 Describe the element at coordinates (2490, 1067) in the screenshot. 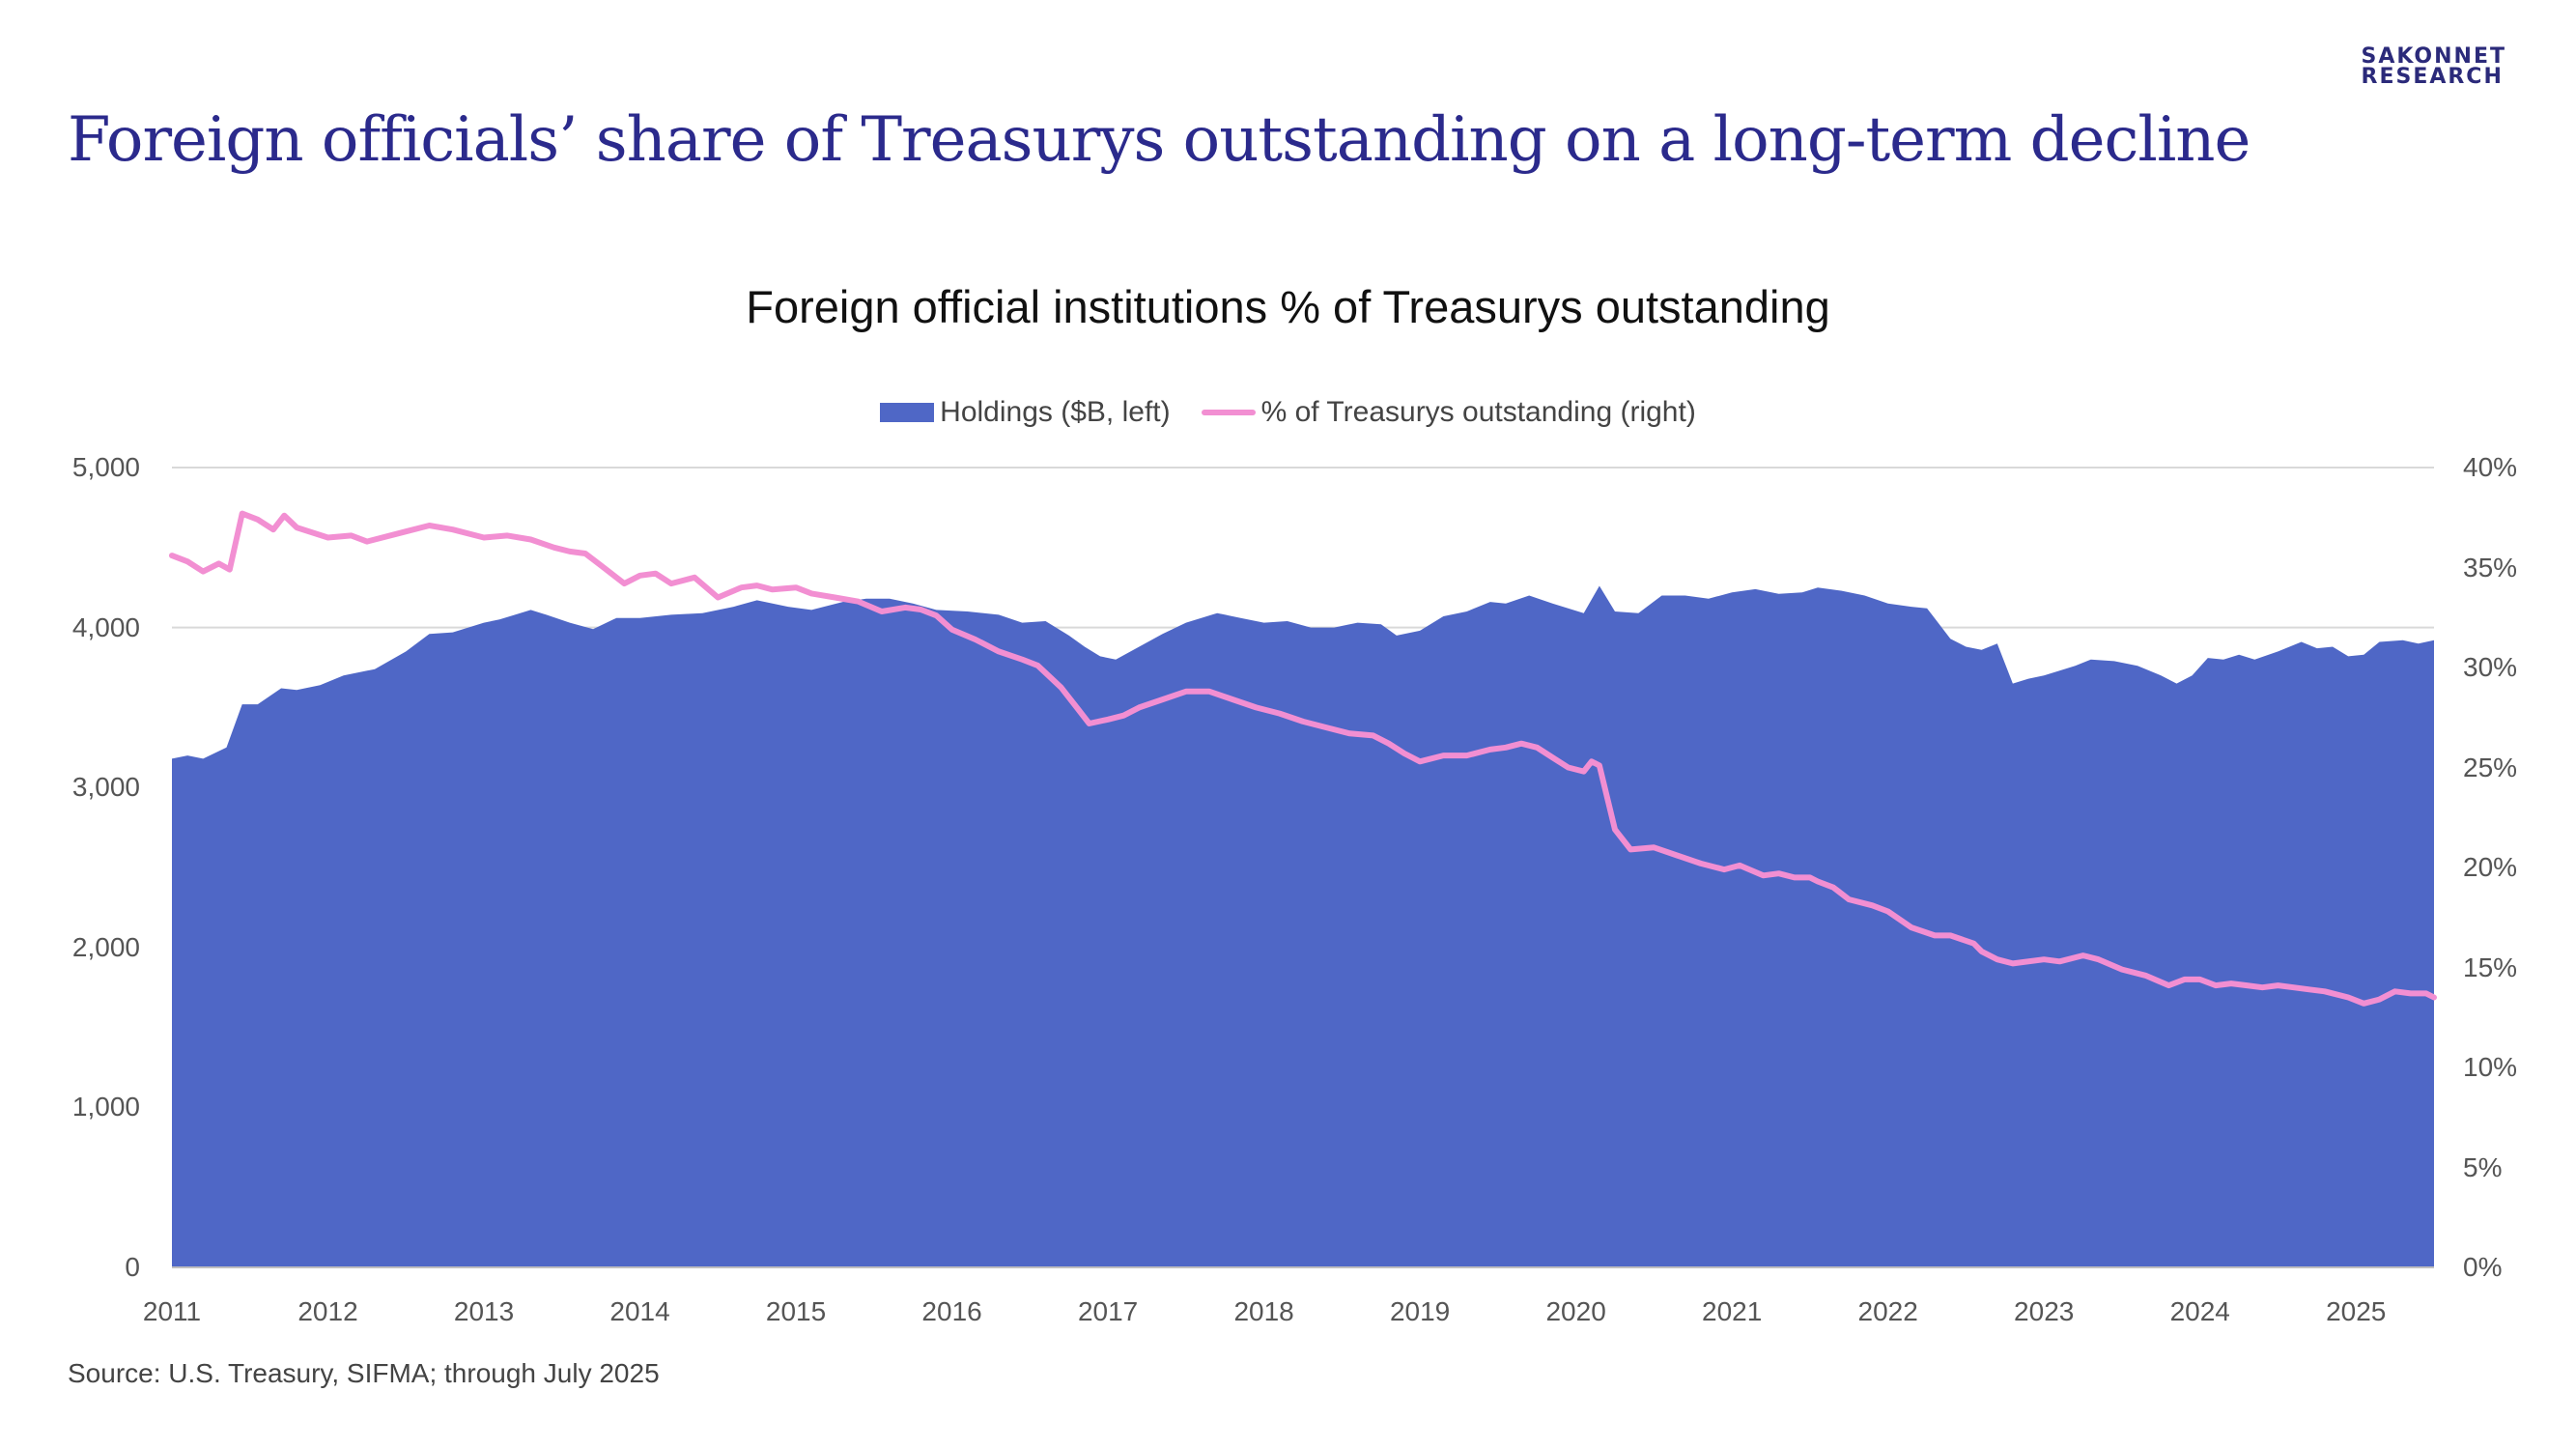

I see `right-tick-10: 10%` at that location.